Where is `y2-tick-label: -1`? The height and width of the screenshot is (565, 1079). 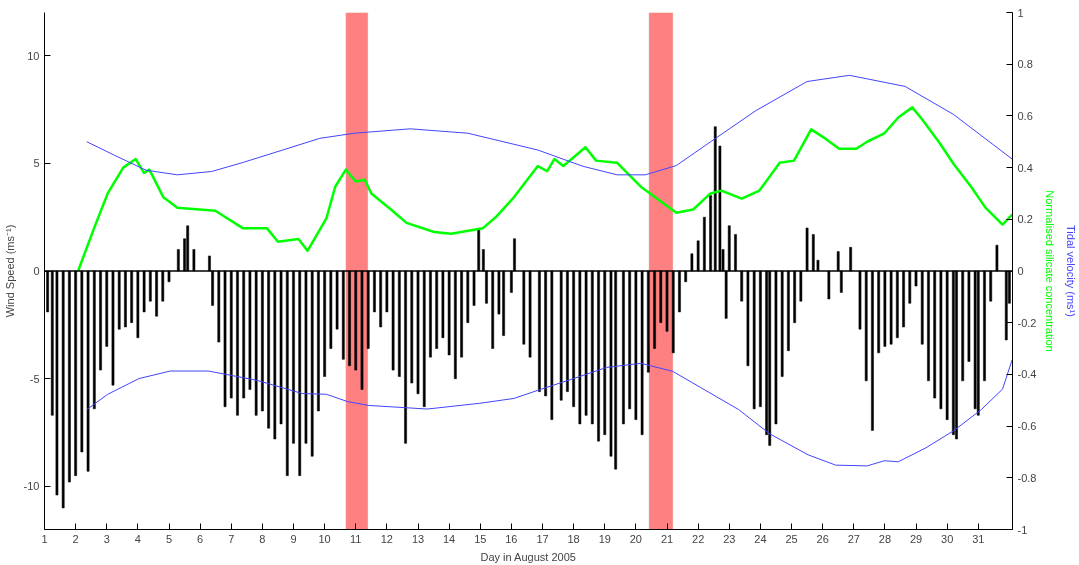
y2-tick-label: -1 is located at coordinates (1022, 529).